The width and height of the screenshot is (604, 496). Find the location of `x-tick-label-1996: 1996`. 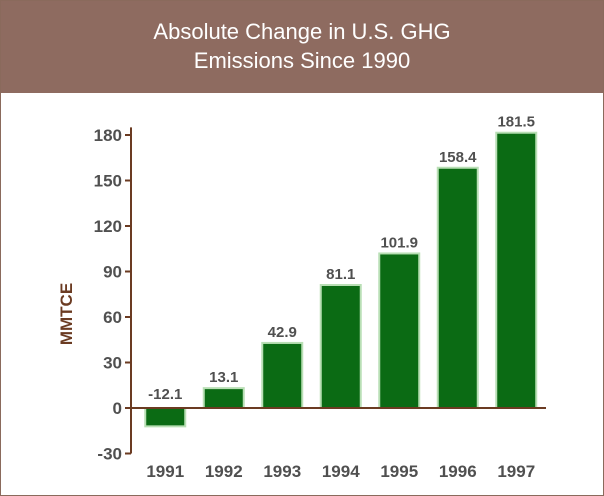

x-tick-label-1996: 1996 is located at coordinates (458, 471).